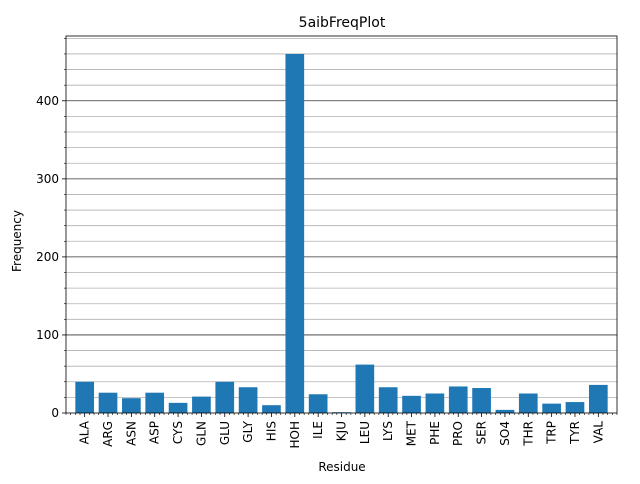  What do you see at coordinates (388, 431) in the screenshot?
I see `x-tick-label: LYS` at bounding box center [388, 431].